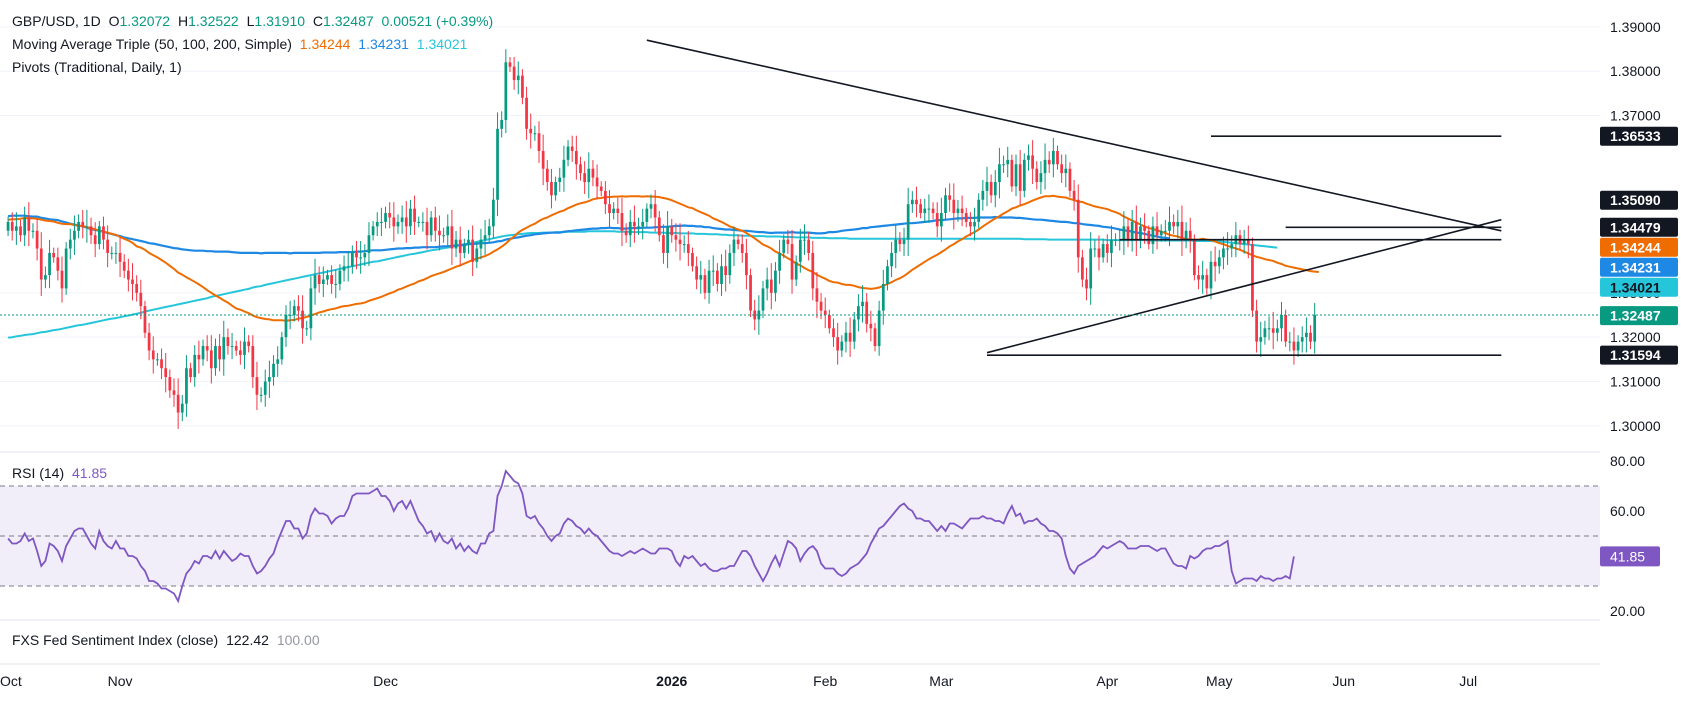 The height and width of the screenshot is (704, 1681). I want to click on price-label: 1.34231, so click(1639, 267).